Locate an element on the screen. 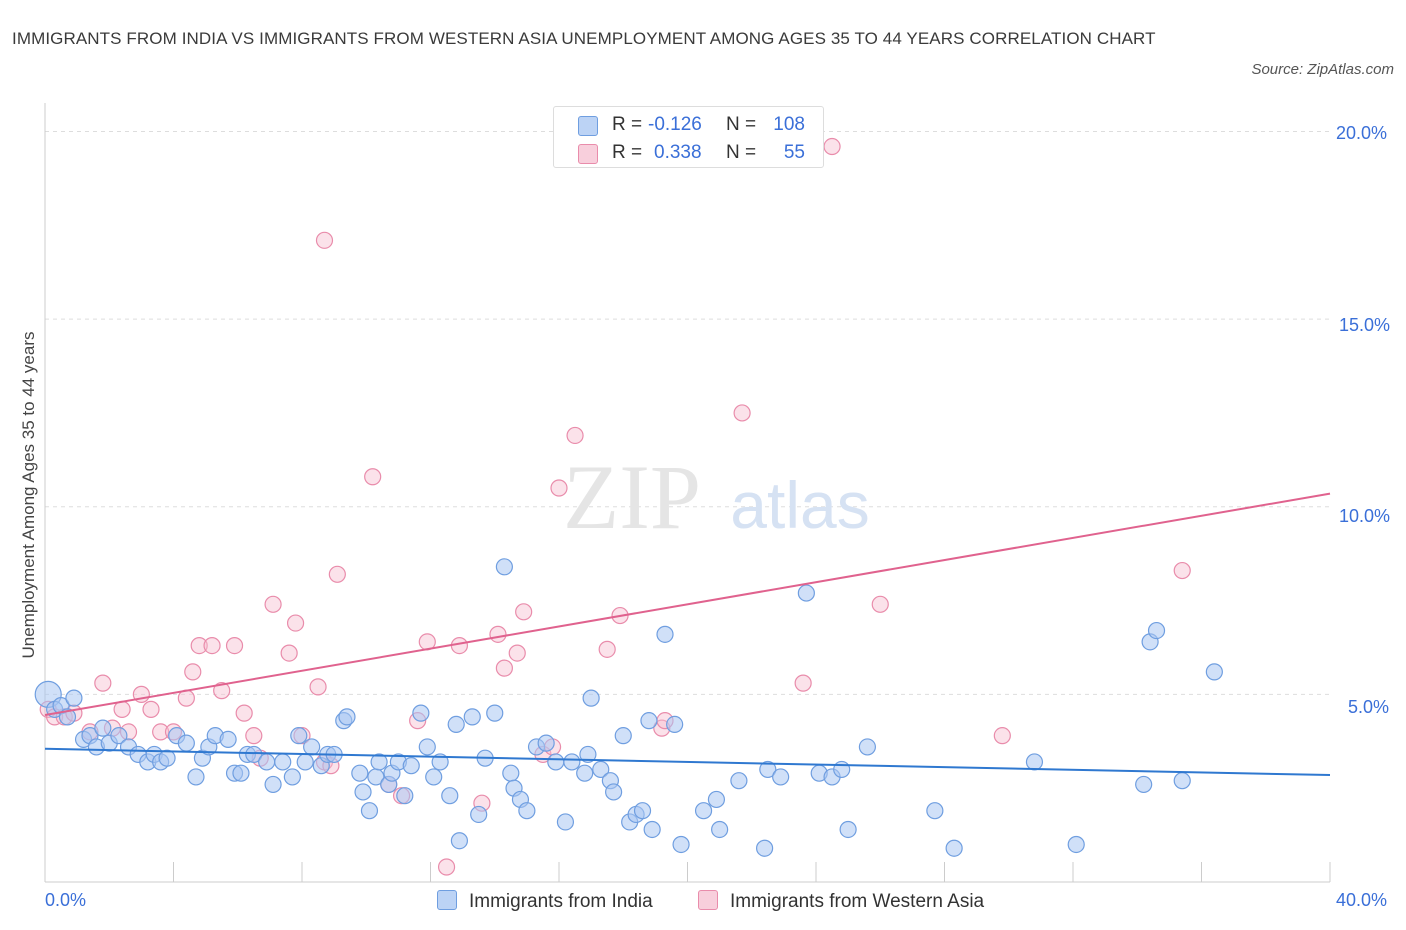 The image size is (1406, 930). india-trend-line is located at coordinates (687, 762).